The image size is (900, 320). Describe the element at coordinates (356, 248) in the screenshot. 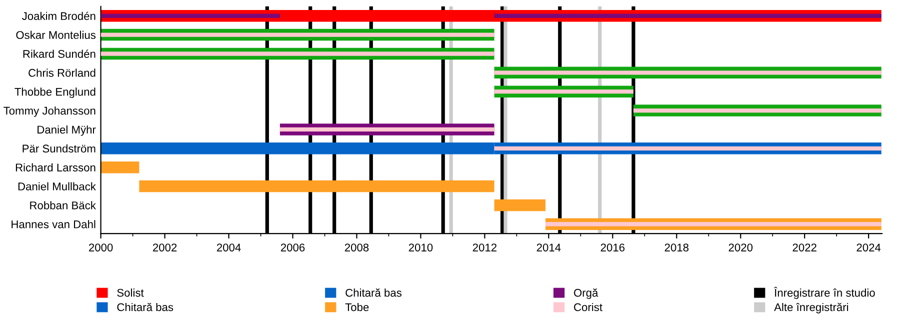

I see `x-tick-label: 2008` at that location.